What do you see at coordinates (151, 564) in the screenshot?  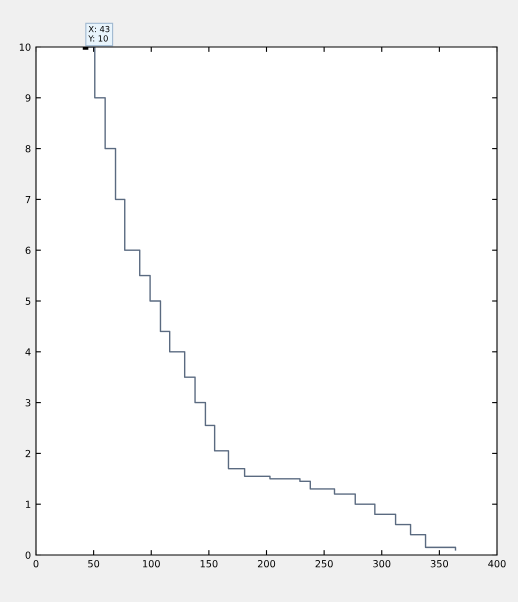 I see `x-tick-label: 100` at bounding box center [151, 564].